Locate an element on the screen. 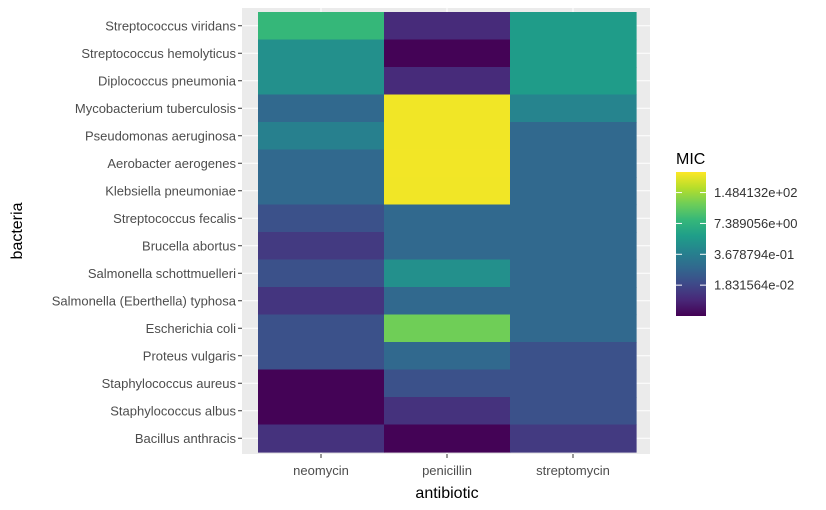  y-tick-label: Salmonella schottmuelleri is located at coordinates (162, 273).